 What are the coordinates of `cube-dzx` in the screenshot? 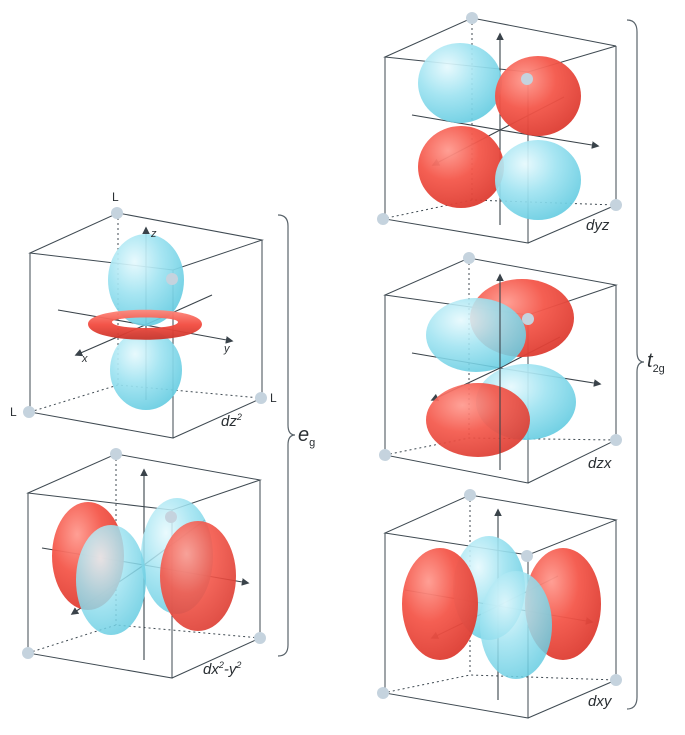 It's located at (500, 368).